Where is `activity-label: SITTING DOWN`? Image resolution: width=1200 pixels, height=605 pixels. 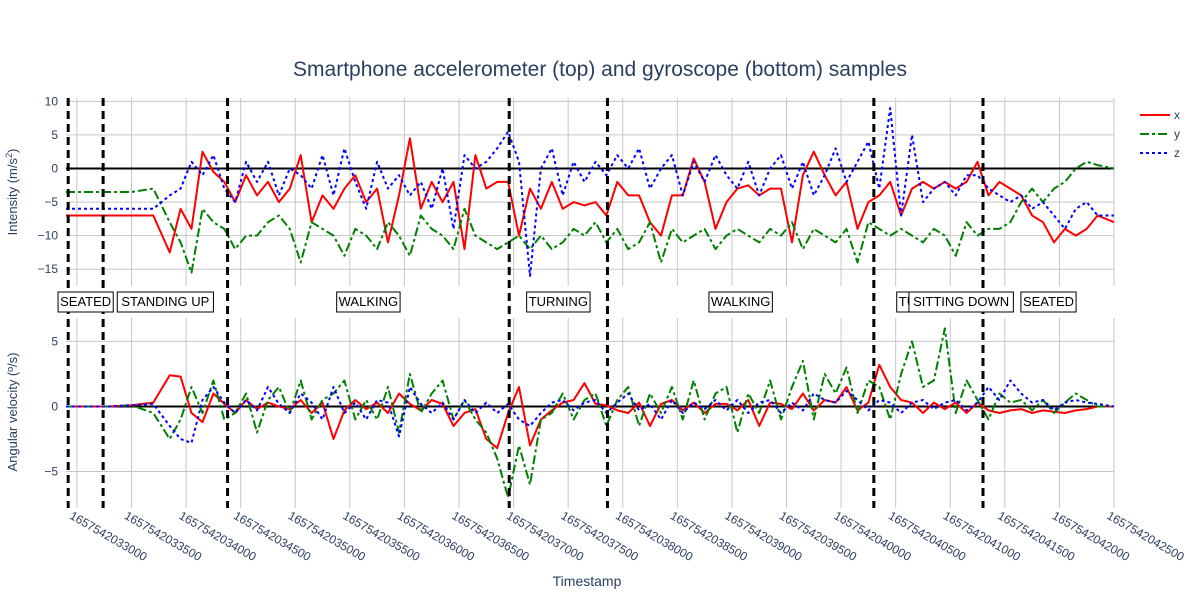
activity-label: SITTING DOWN is located at coordinates (961, 301).